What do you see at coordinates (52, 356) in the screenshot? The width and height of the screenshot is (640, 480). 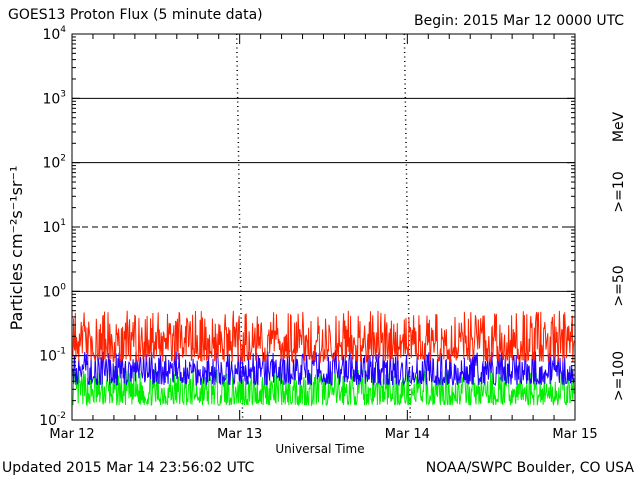 I see `y-tick-label-5: 10⁻¹` at bounding box center [52, 356].